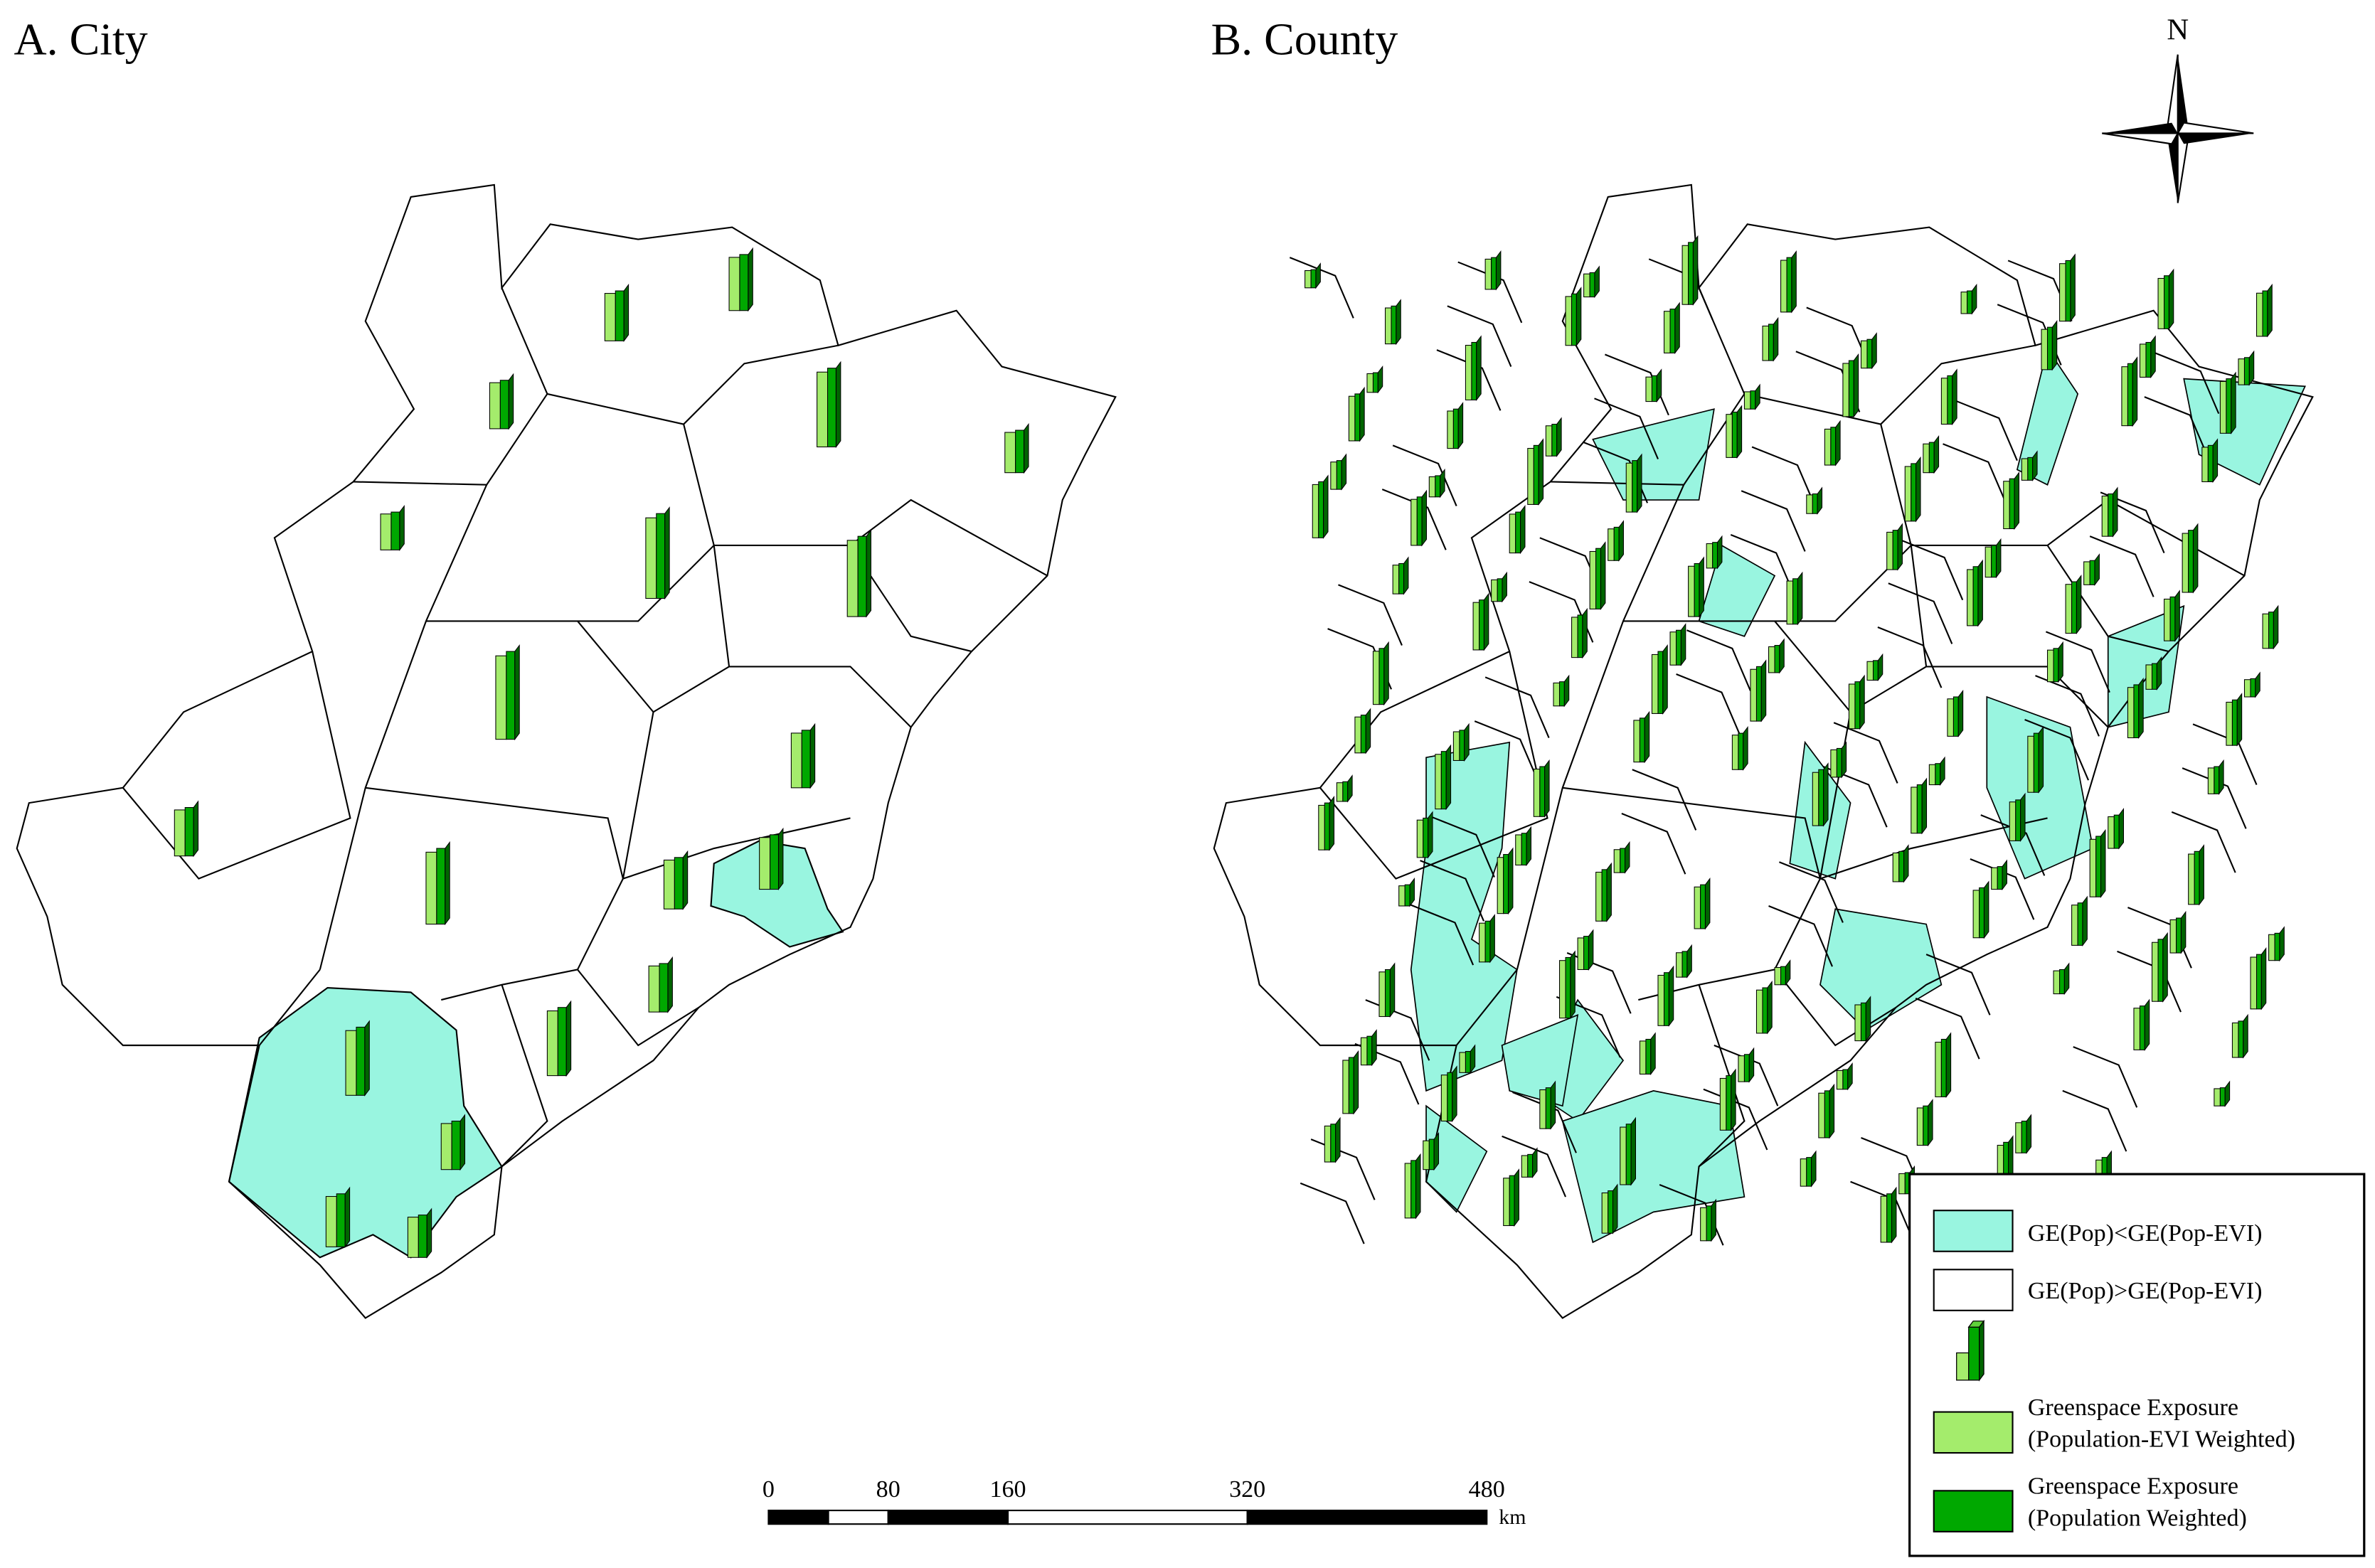 This screenshot has width=2375, height=1568. What do you see at coordinates (2145, 1233) in the screenshot?
I see `legend-label: GE(Pop)<GE(Pop-EVI)` at bounding box center [2145, 1233].